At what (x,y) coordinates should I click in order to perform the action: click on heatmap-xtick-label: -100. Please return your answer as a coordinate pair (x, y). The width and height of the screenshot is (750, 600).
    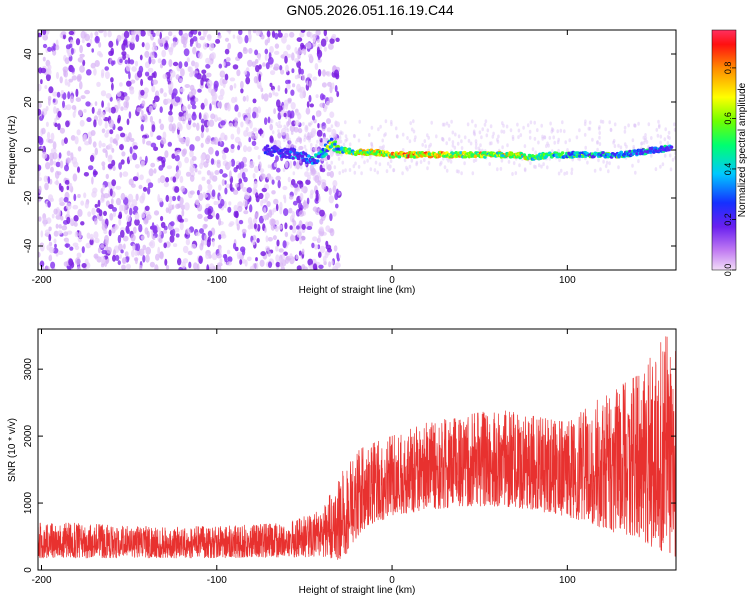
    Looking at the image, I should click on (217, 280).